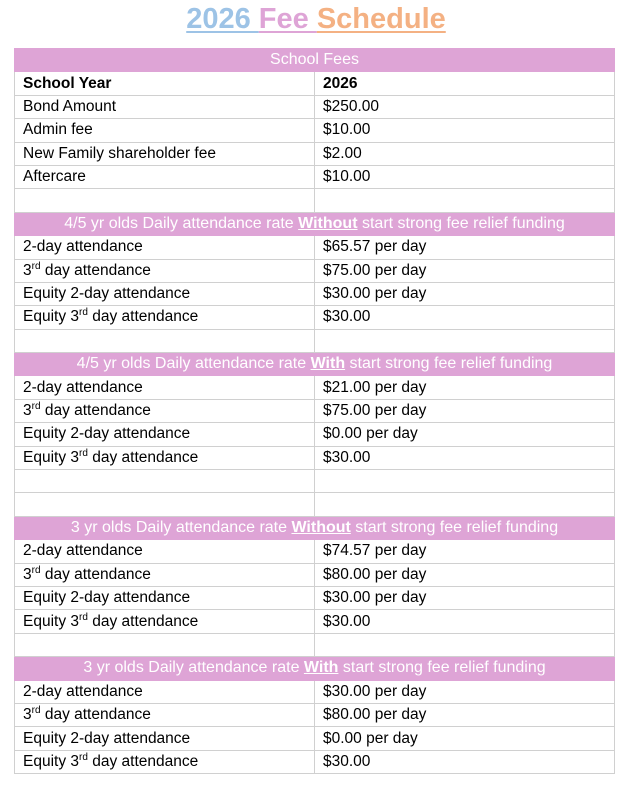 This screenshot has height=786, width=632. What do you see at coordinates (464, 551) in the screenshot?
I see `rate-value: $74.57 per day` at bounding box center [464, 551].